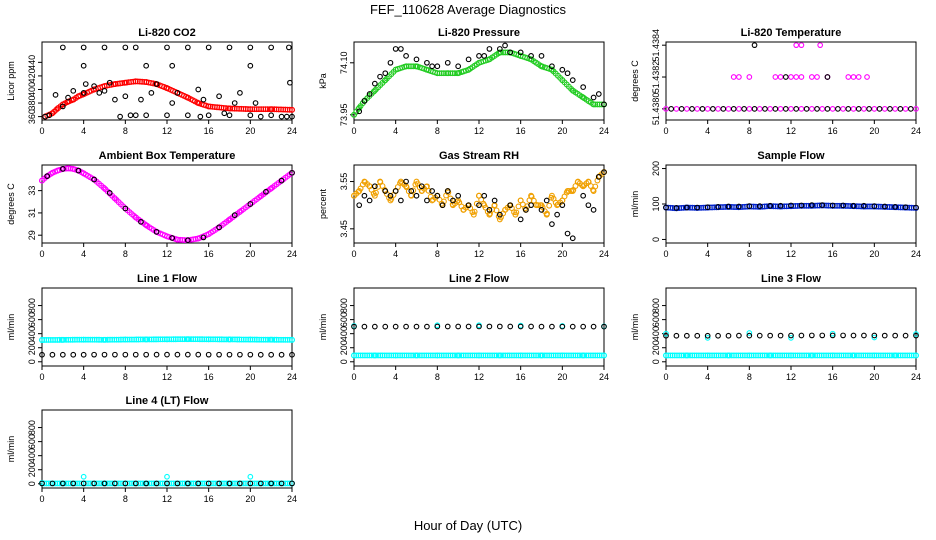 This screenshot has height=540, width=936. What do you see at coordinates (656, 109) in the screenshot?
I see `y-tick-label: 51.4380` at bounding box center [656, 109].